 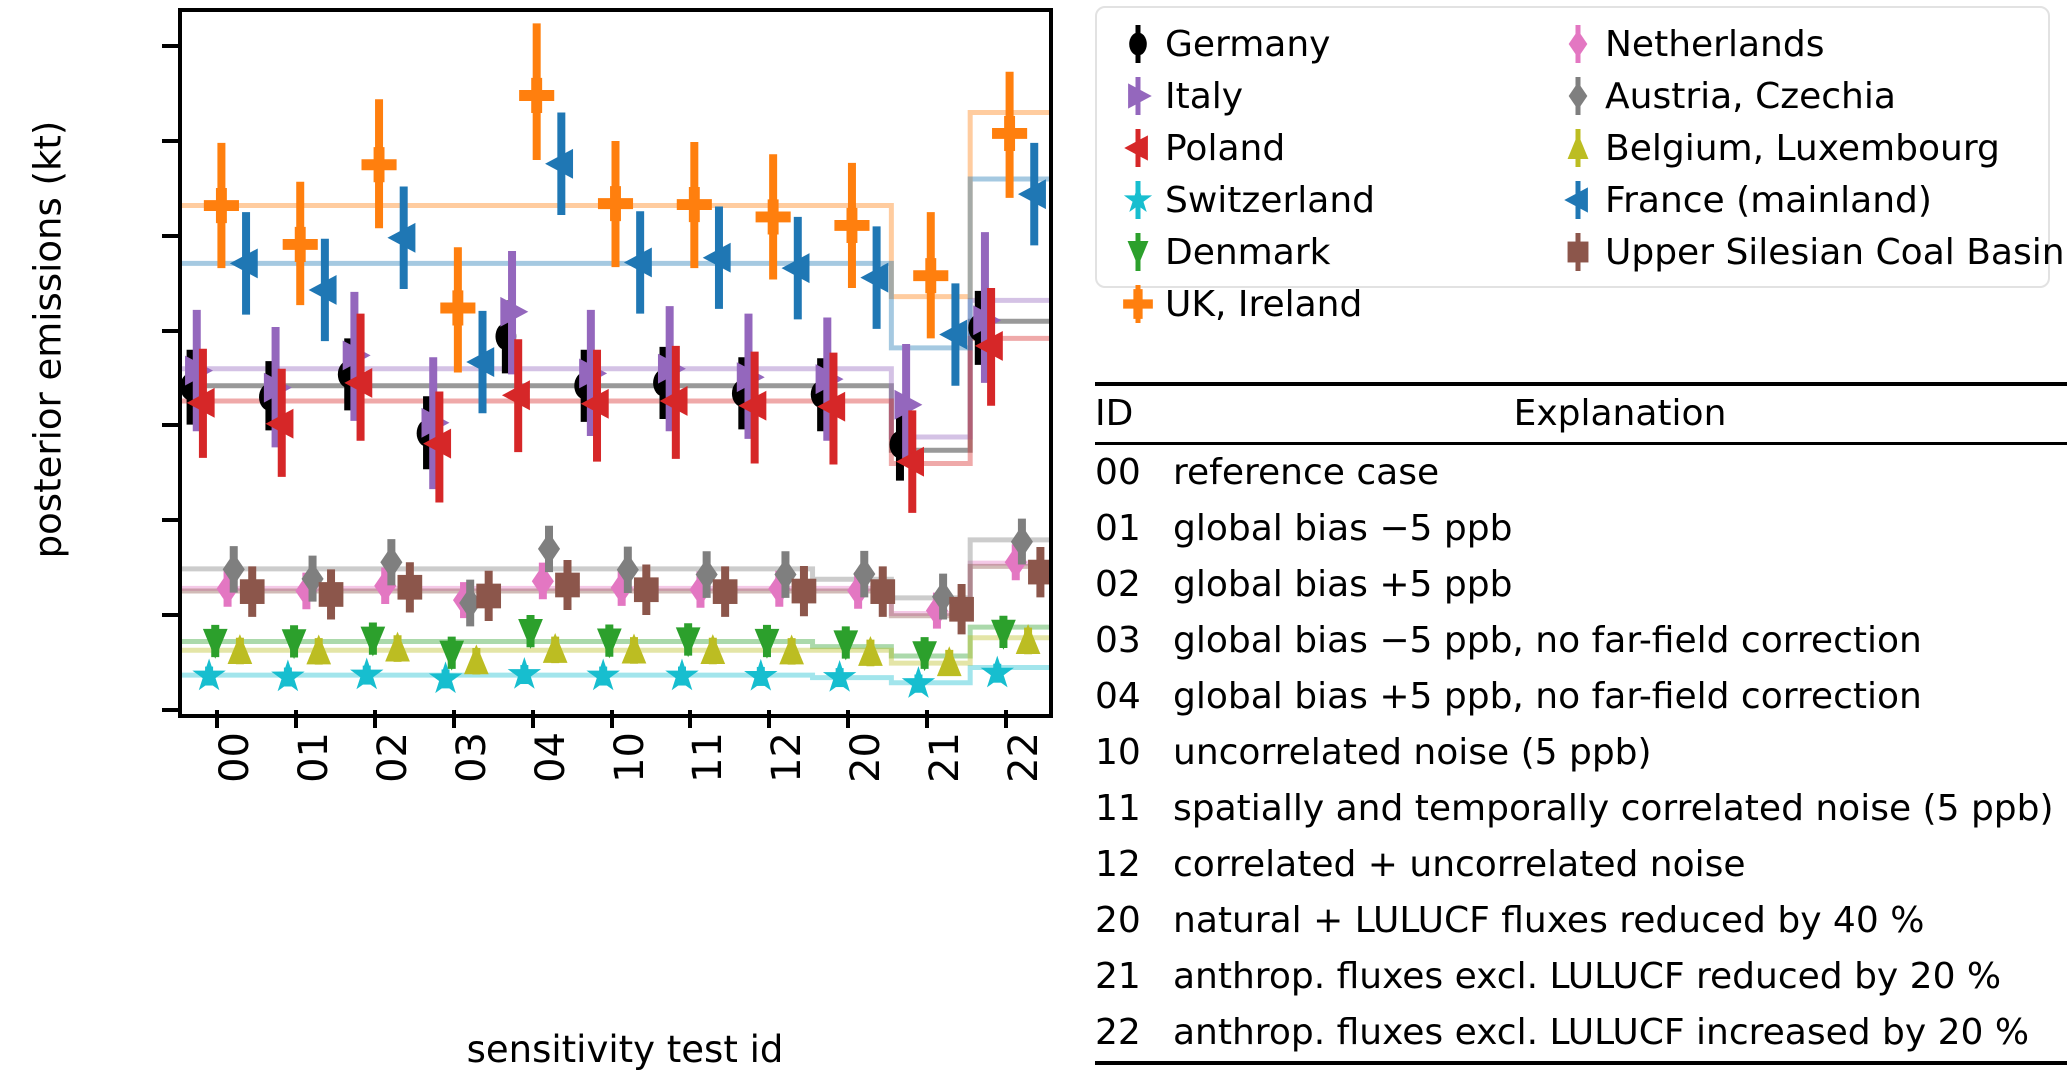 What do you see at coordinates (1118, 976) in the screenshot?
I see `table-cell-id: 21` at bounding box center [1118, 976].